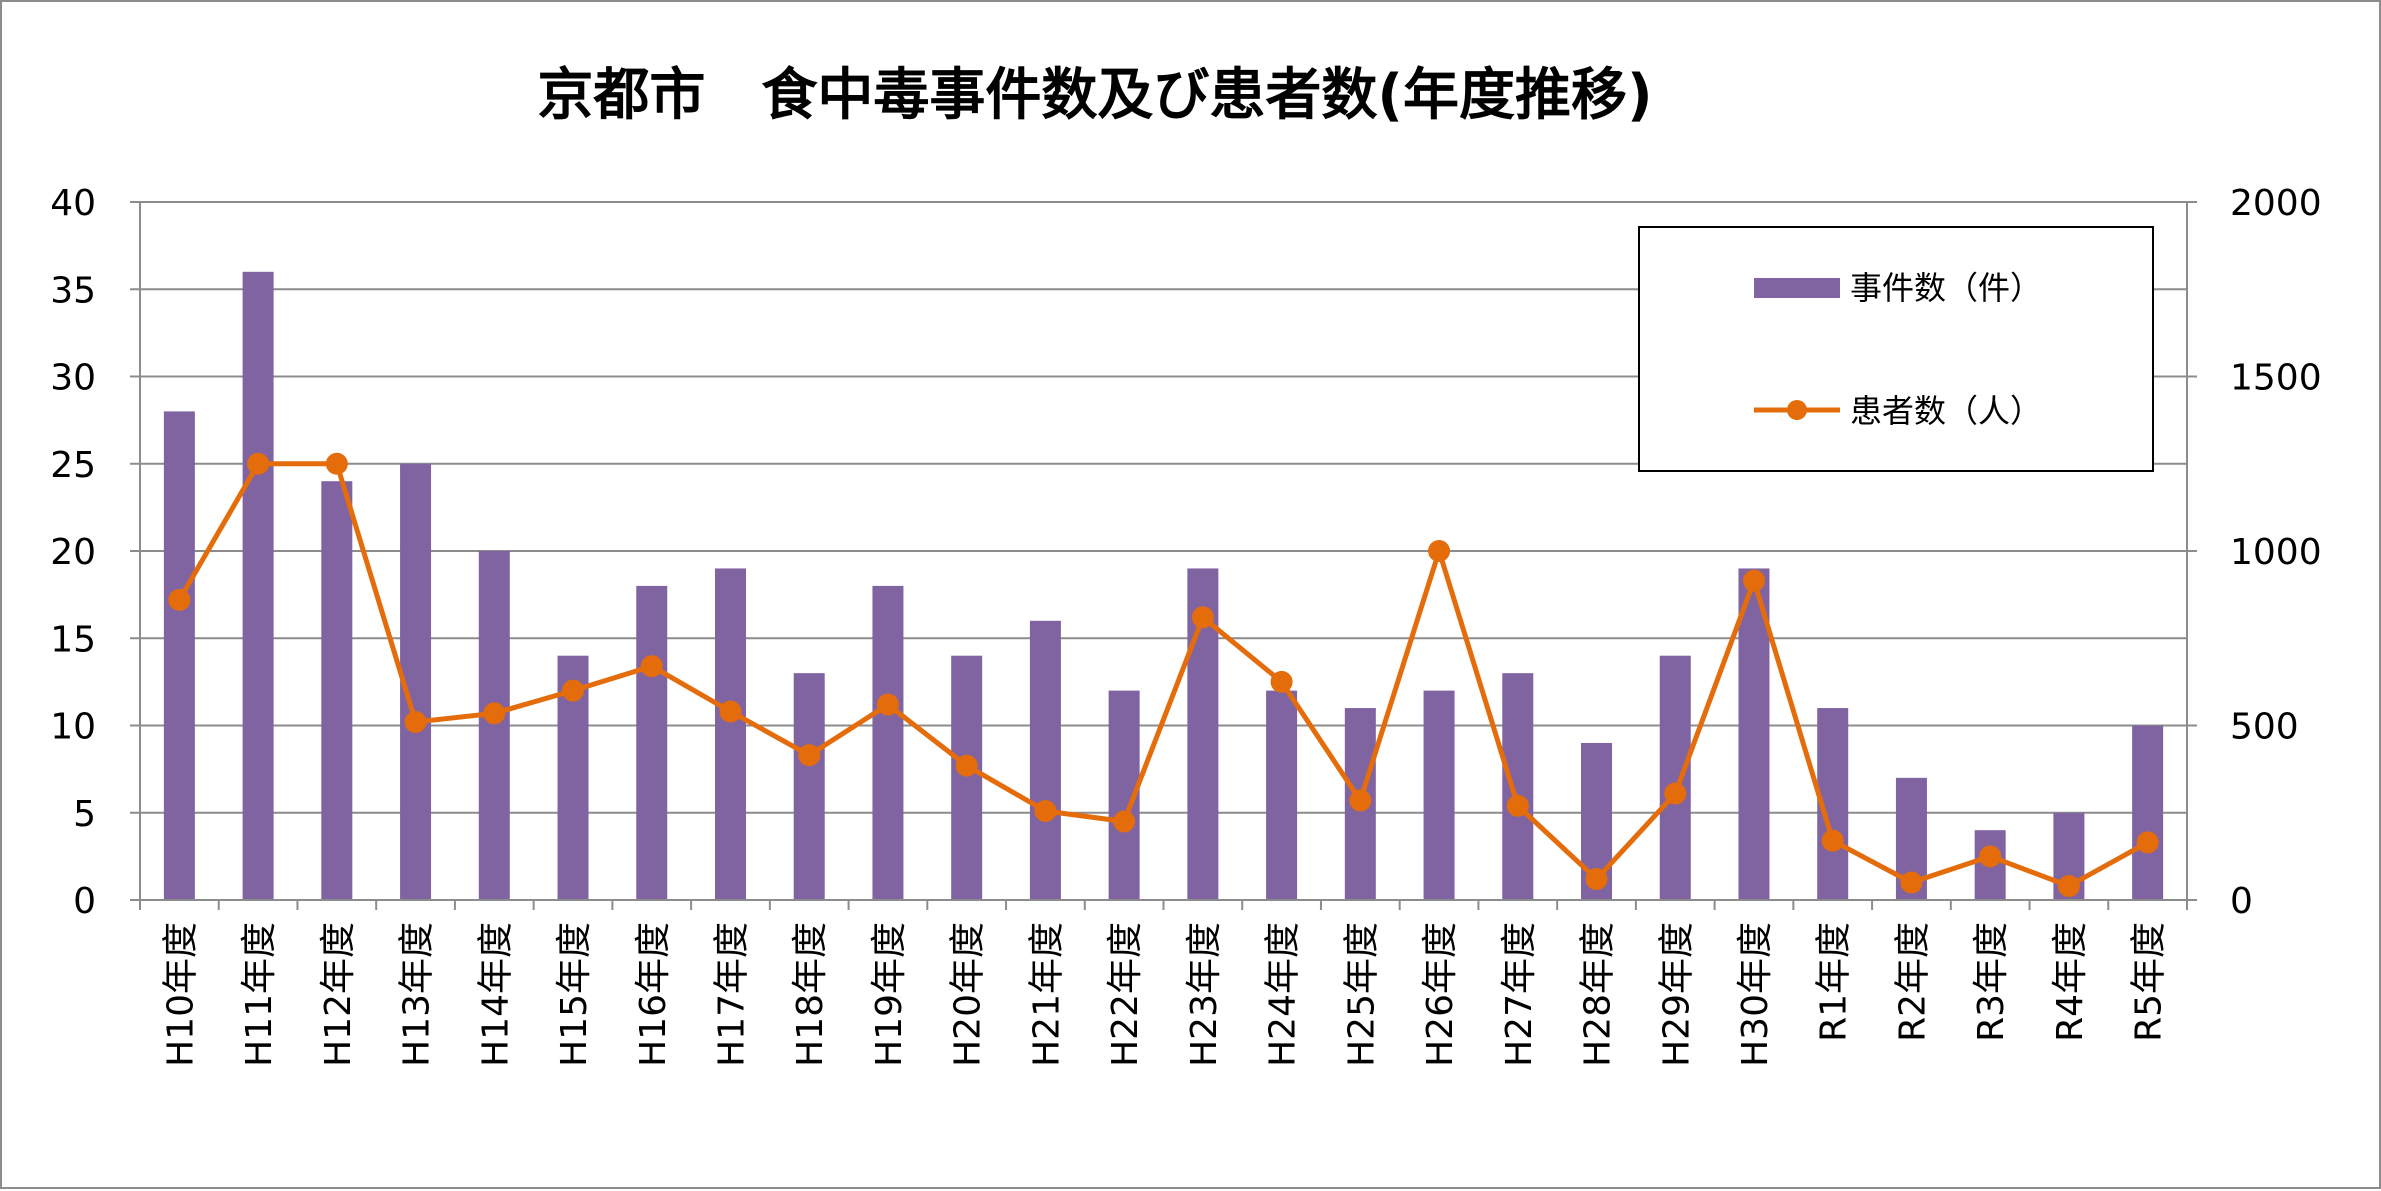 The height and width of the screenshot is (1191, 2381). What do you see at coordinates (73, 290) in the screenshot?
I see `left-tick-label: 35` at bounding box center [73, 290].